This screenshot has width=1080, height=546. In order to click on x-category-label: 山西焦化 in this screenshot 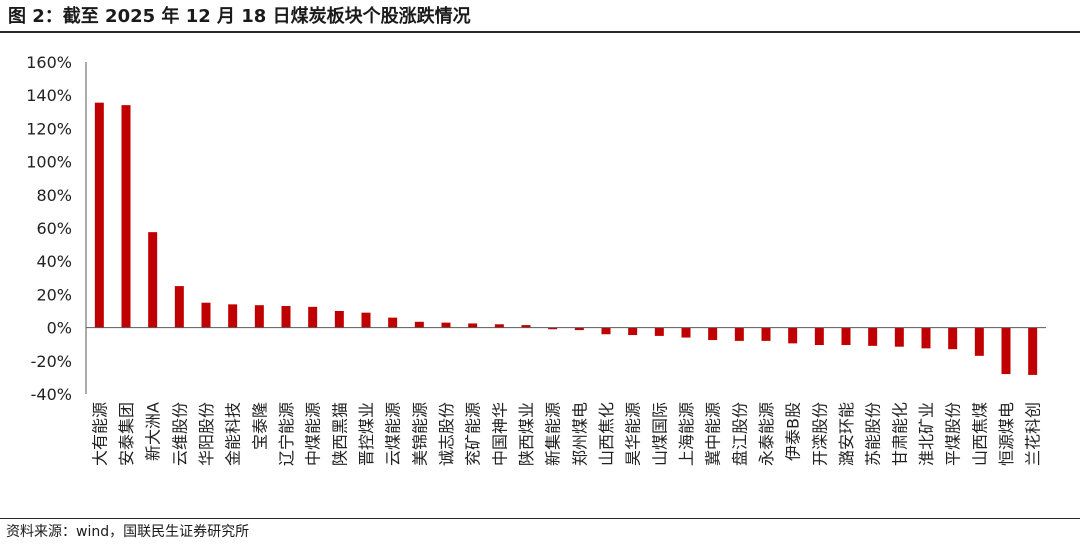, I will do `click(606, 434)`.